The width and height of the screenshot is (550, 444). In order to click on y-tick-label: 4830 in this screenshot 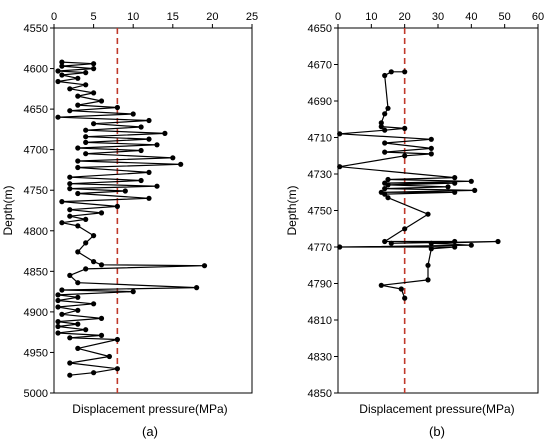, I will do `click(320, 358)`.